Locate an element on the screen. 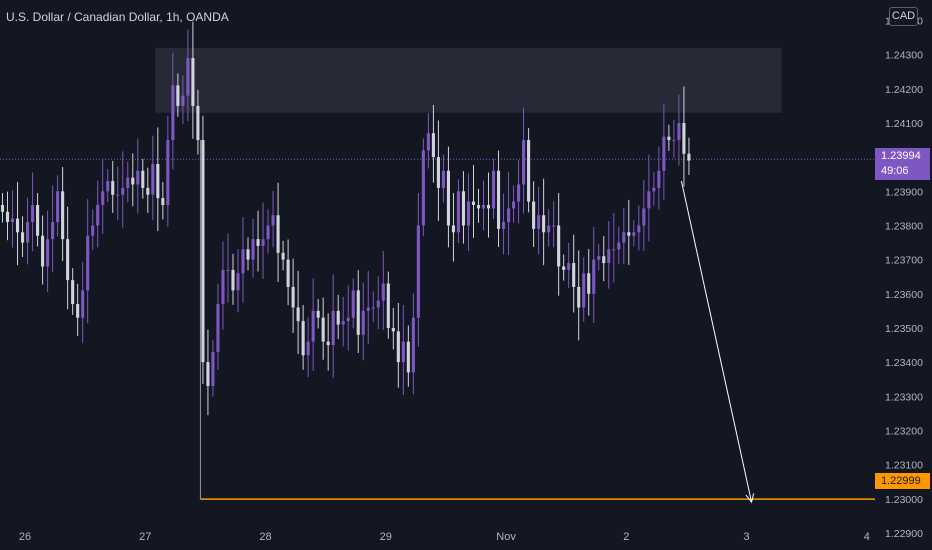  arrow-head is located at coordinates (750, 498).